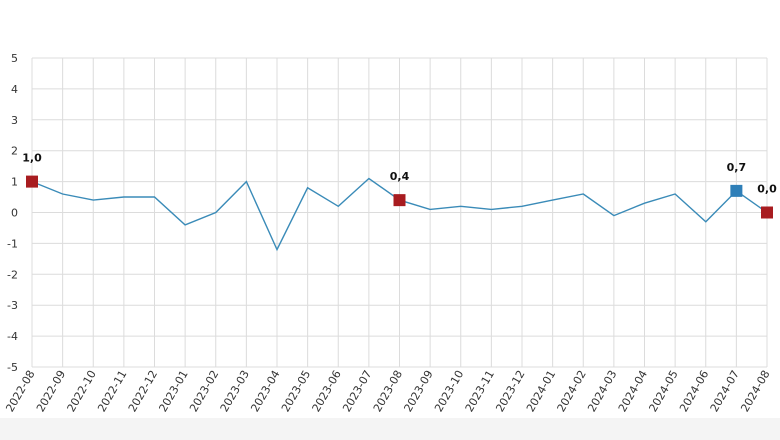 The height and width of the screenshot is (440, 780). I want to click on bottom-band, so click(390, 429).